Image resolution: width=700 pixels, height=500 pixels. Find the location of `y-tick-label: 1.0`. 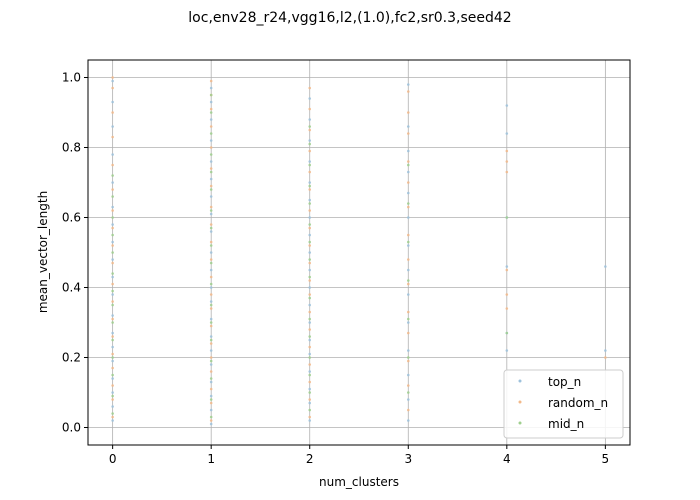

y-tick-label: 1.0 is located at coordinates (71, 78).